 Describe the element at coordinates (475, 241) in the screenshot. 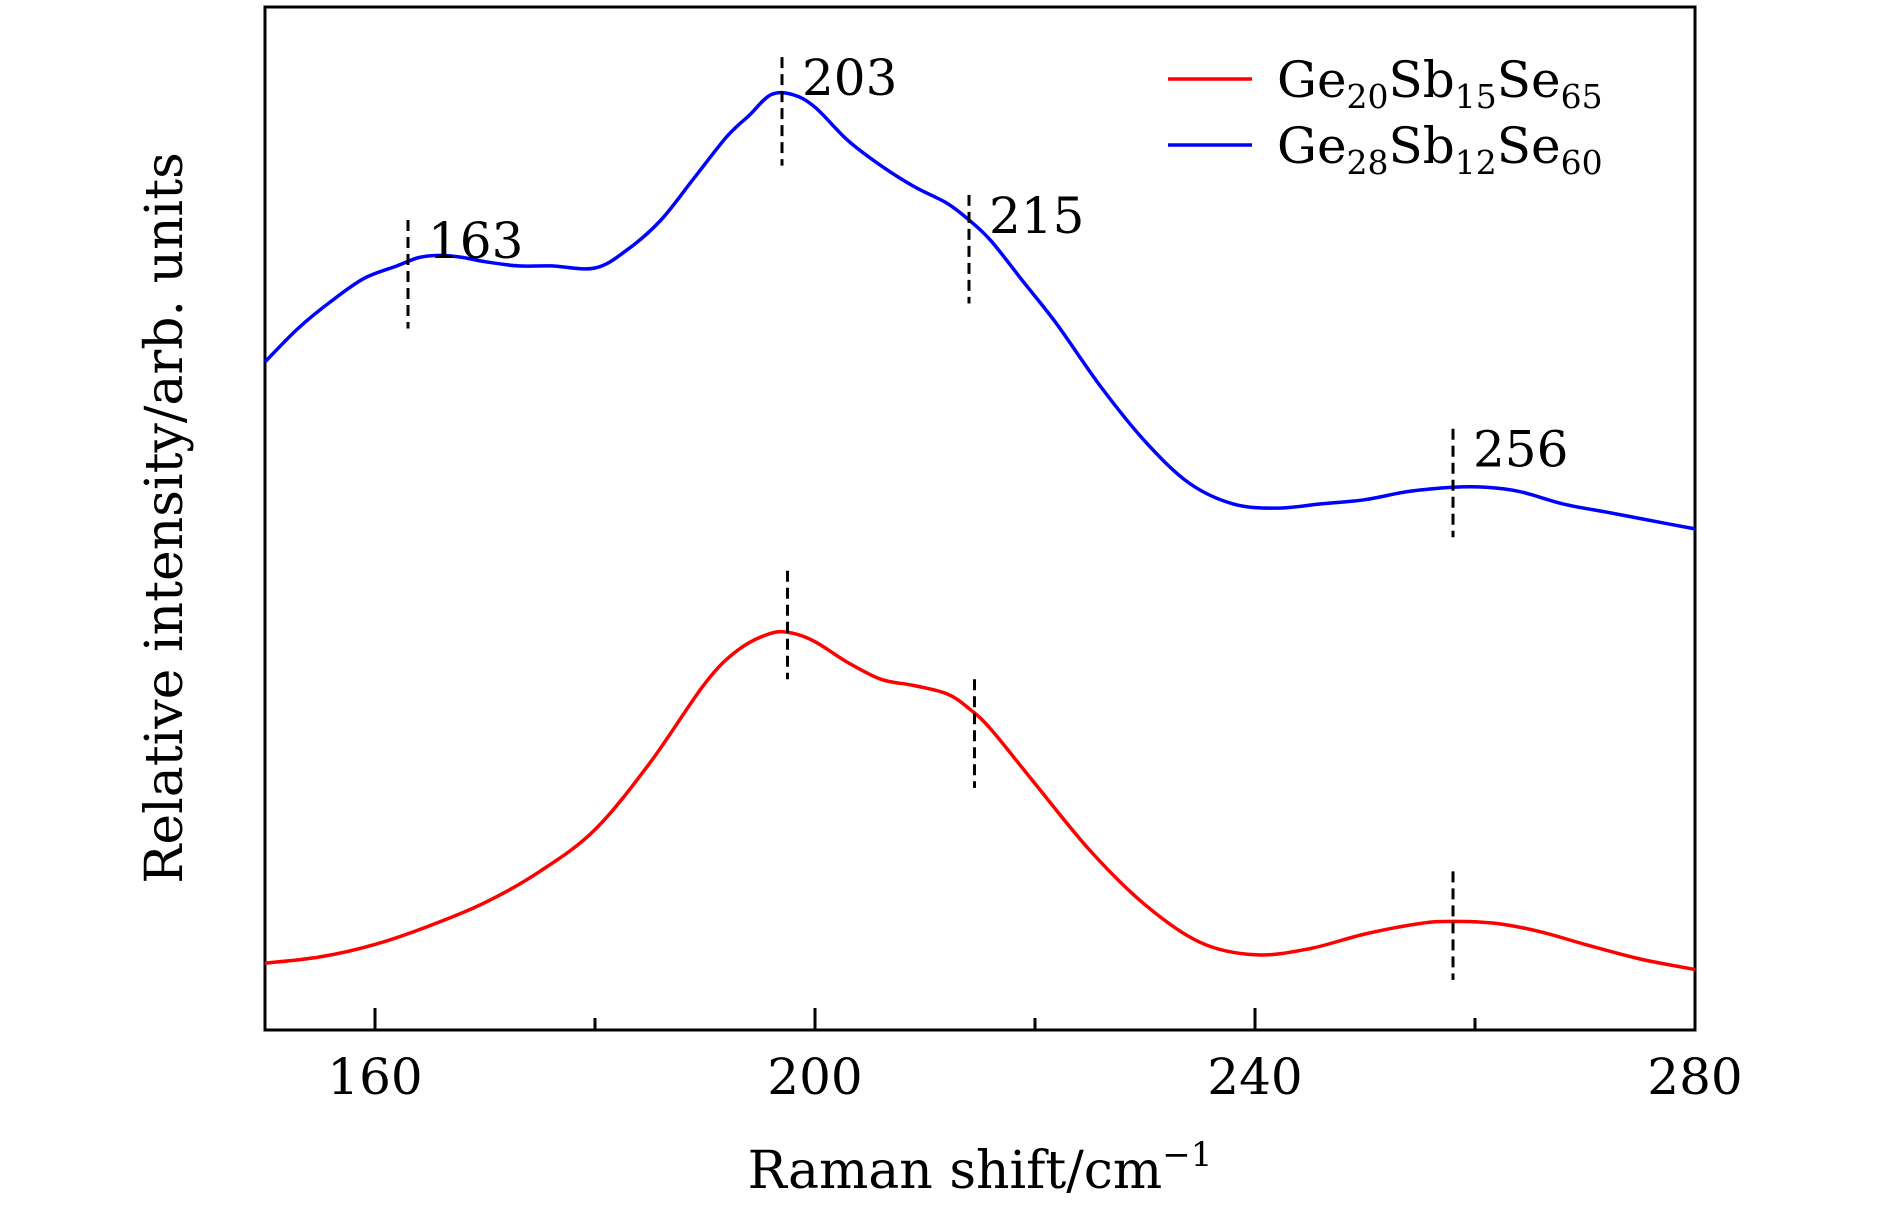

I see `peak-label-163: 163` at that location.